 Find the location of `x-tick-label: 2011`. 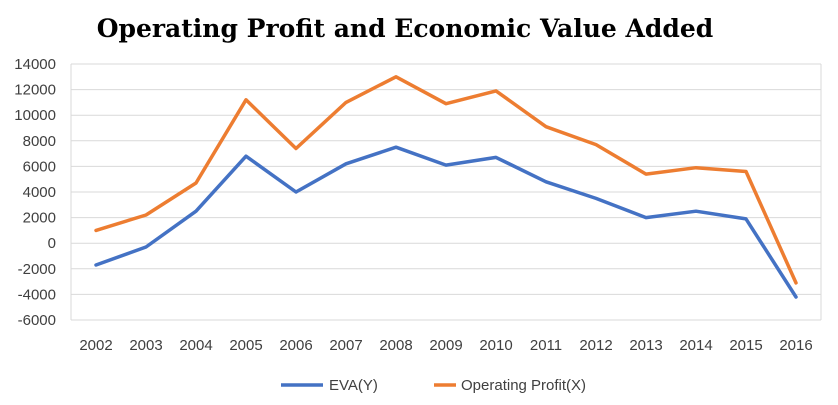

x-tick-label: 2011 is located at coordinates (546, 345).